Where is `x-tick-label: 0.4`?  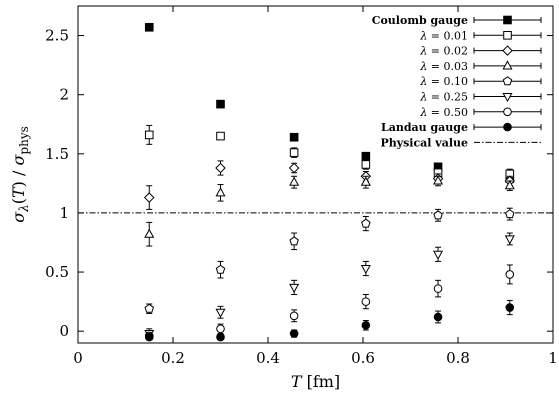 x-tick-label: 0.4 is located at coordinates (268, 358).